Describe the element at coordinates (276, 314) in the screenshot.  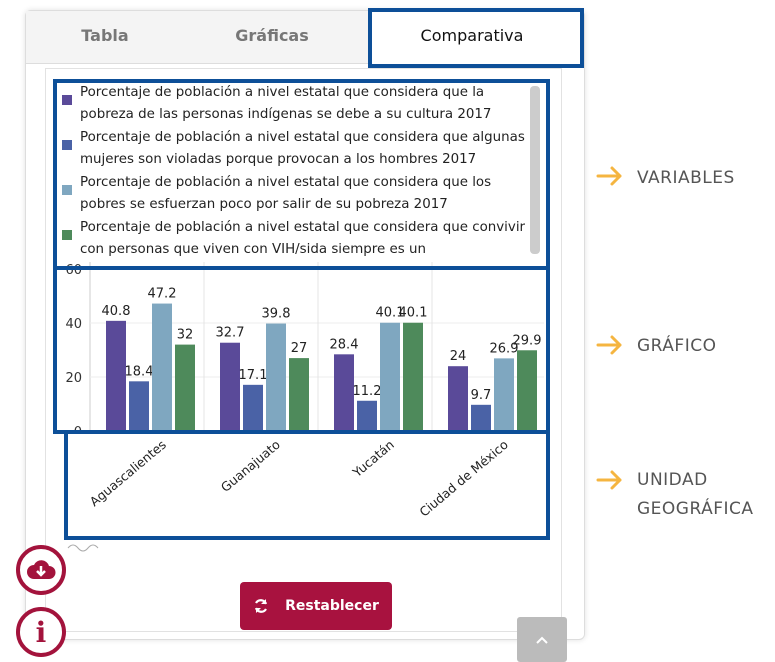
I see `value-label: 39.8` at that location.